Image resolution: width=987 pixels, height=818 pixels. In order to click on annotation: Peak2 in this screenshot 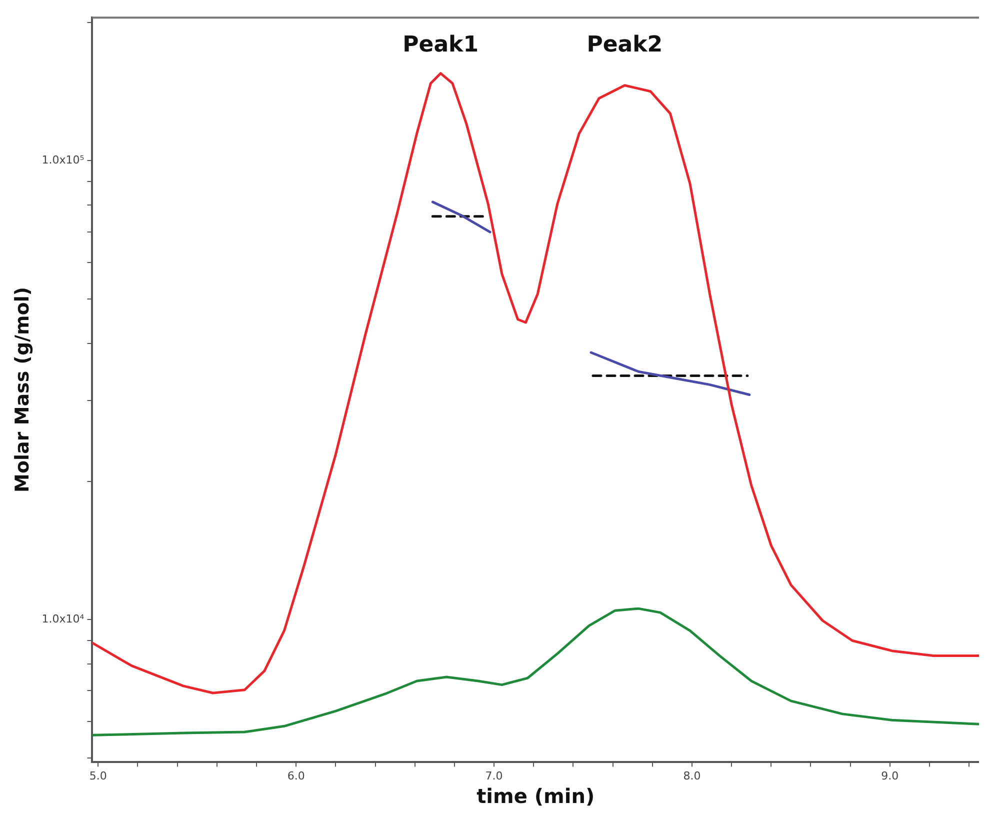, I will do `click(624, 45)`.